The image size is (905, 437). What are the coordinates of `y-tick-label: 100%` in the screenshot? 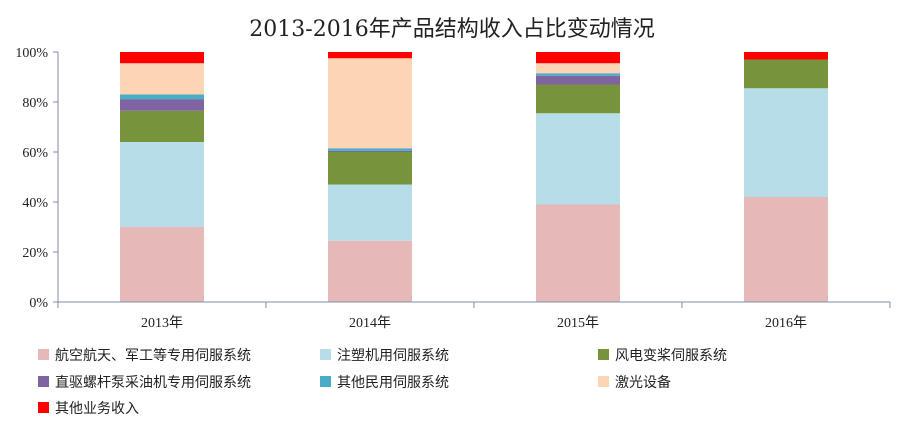 It's located at (31, 53).